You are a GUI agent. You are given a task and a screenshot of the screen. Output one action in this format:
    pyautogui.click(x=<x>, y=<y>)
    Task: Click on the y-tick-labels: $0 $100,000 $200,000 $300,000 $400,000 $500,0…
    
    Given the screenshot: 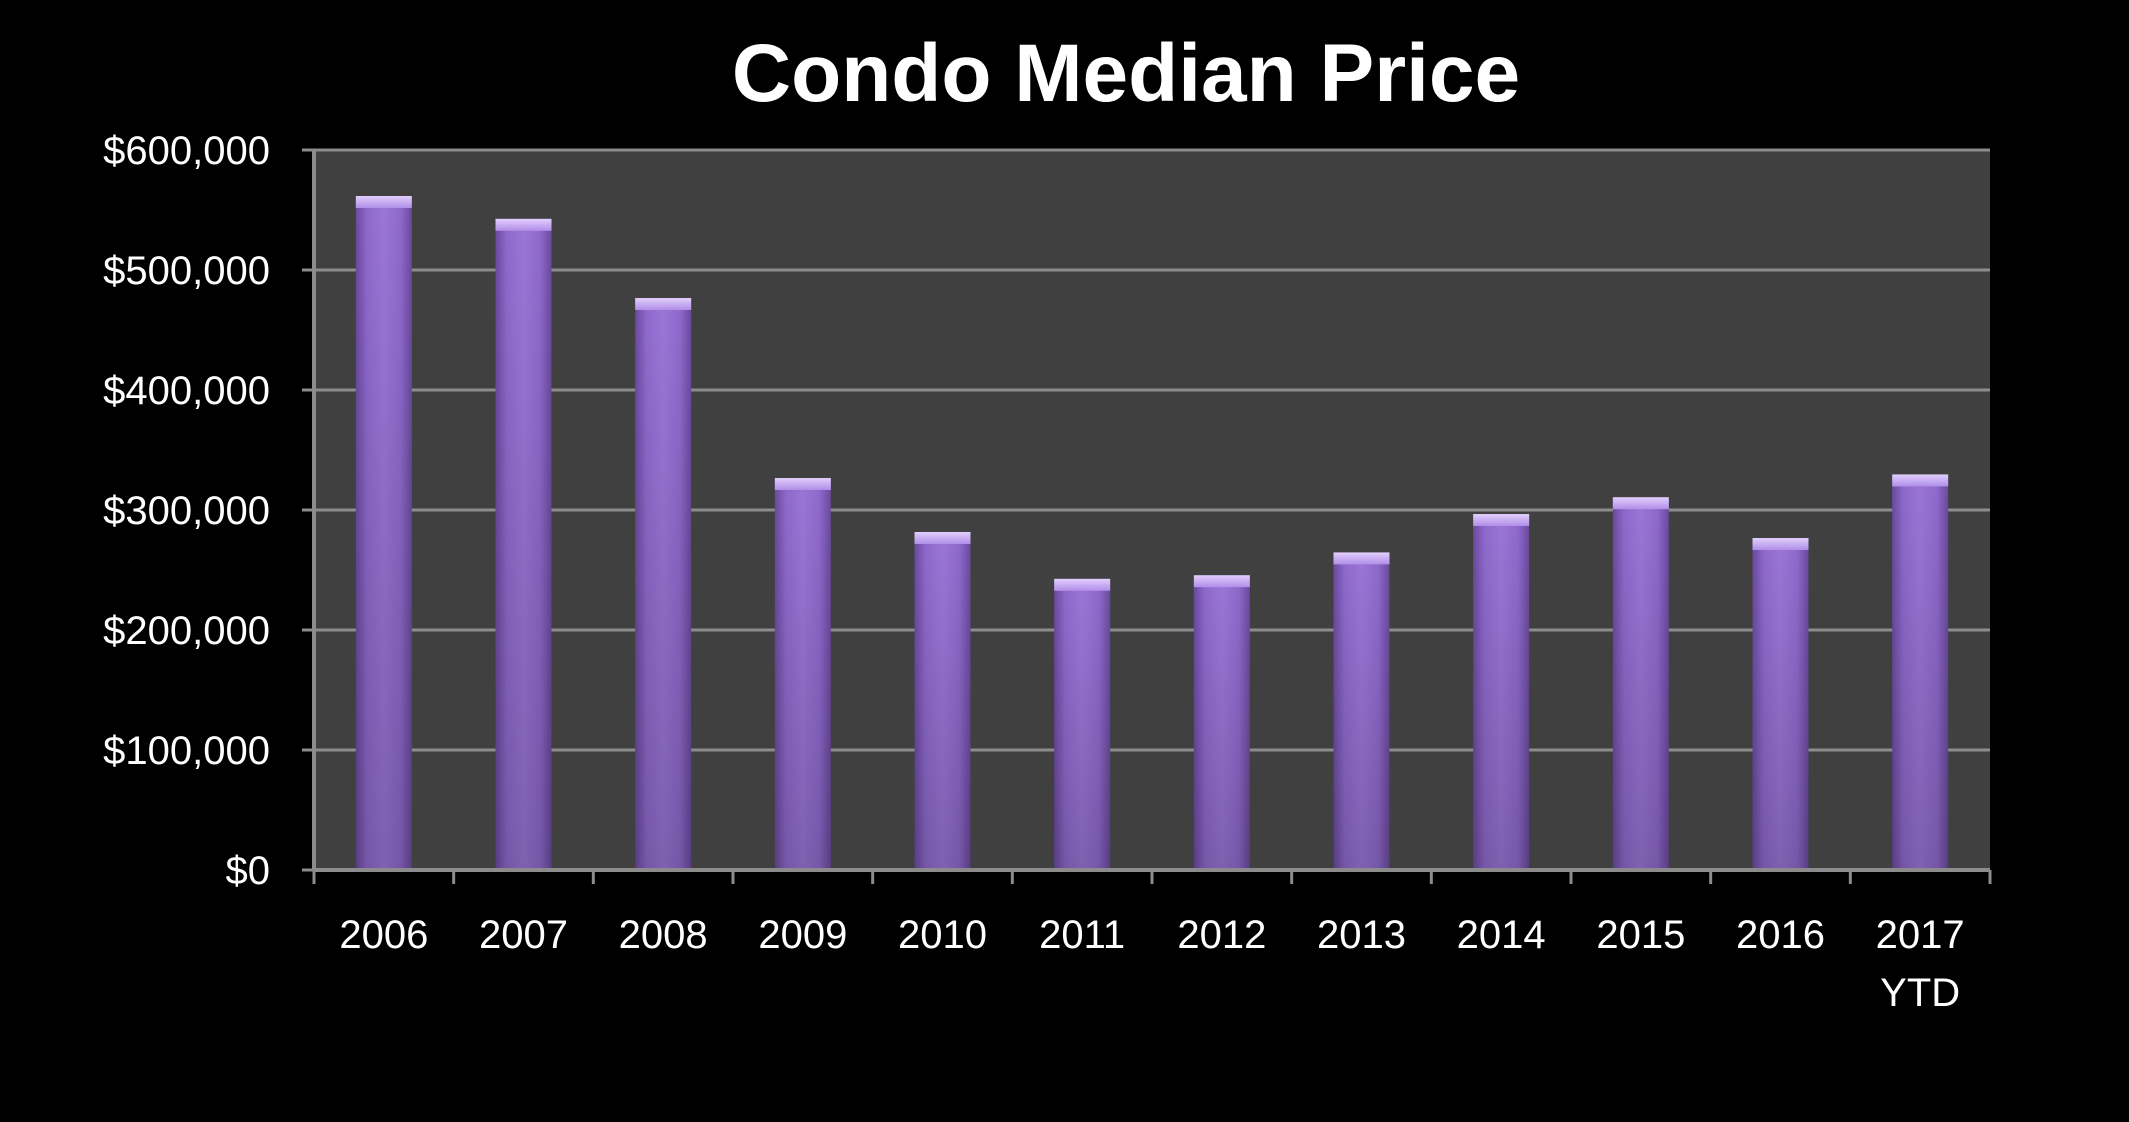 What is the action you would take?
    pyautogui.click(x=186, y=511)
    